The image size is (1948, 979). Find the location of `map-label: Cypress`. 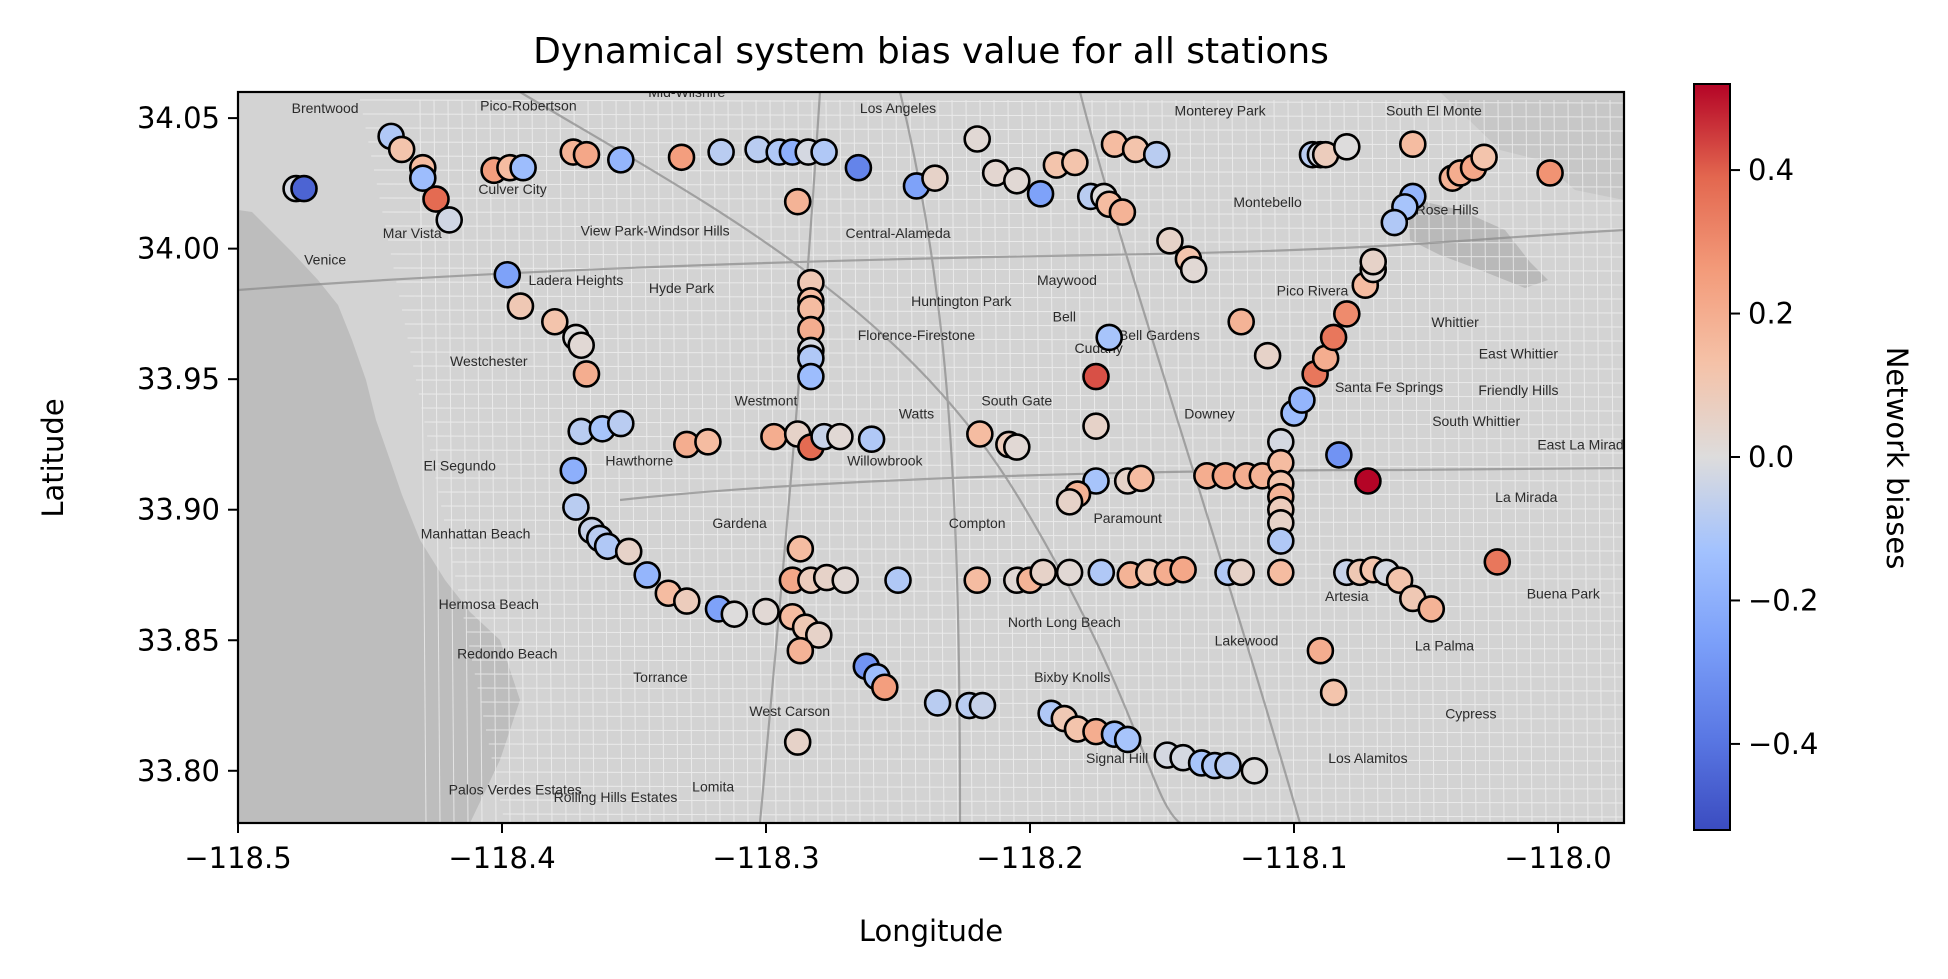

map-label: Cypress is located at coordinates (1470, 714).